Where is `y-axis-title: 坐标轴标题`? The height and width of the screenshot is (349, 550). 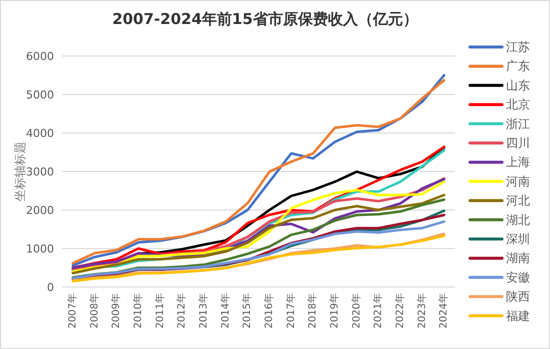
y-axis-title: 坐标轴标题 is located at coordinates (20, 172).